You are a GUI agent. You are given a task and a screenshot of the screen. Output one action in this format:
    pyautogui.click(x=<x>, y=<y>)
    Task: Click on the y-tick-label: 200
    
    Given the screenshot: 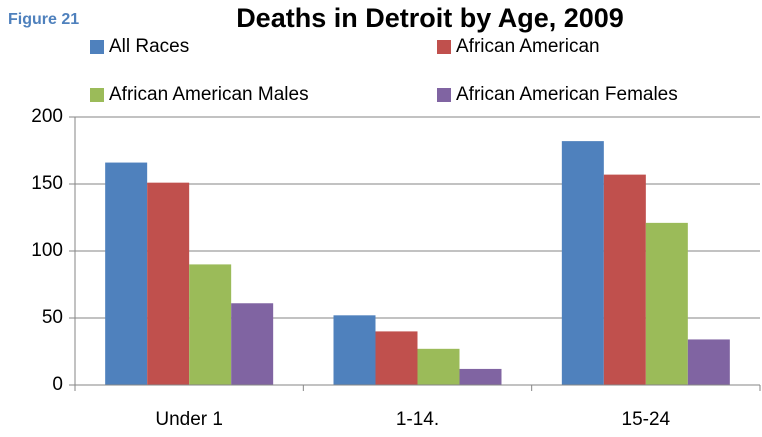 What is the action you would take?
    pyautogui.click(x=47, y=116)
    